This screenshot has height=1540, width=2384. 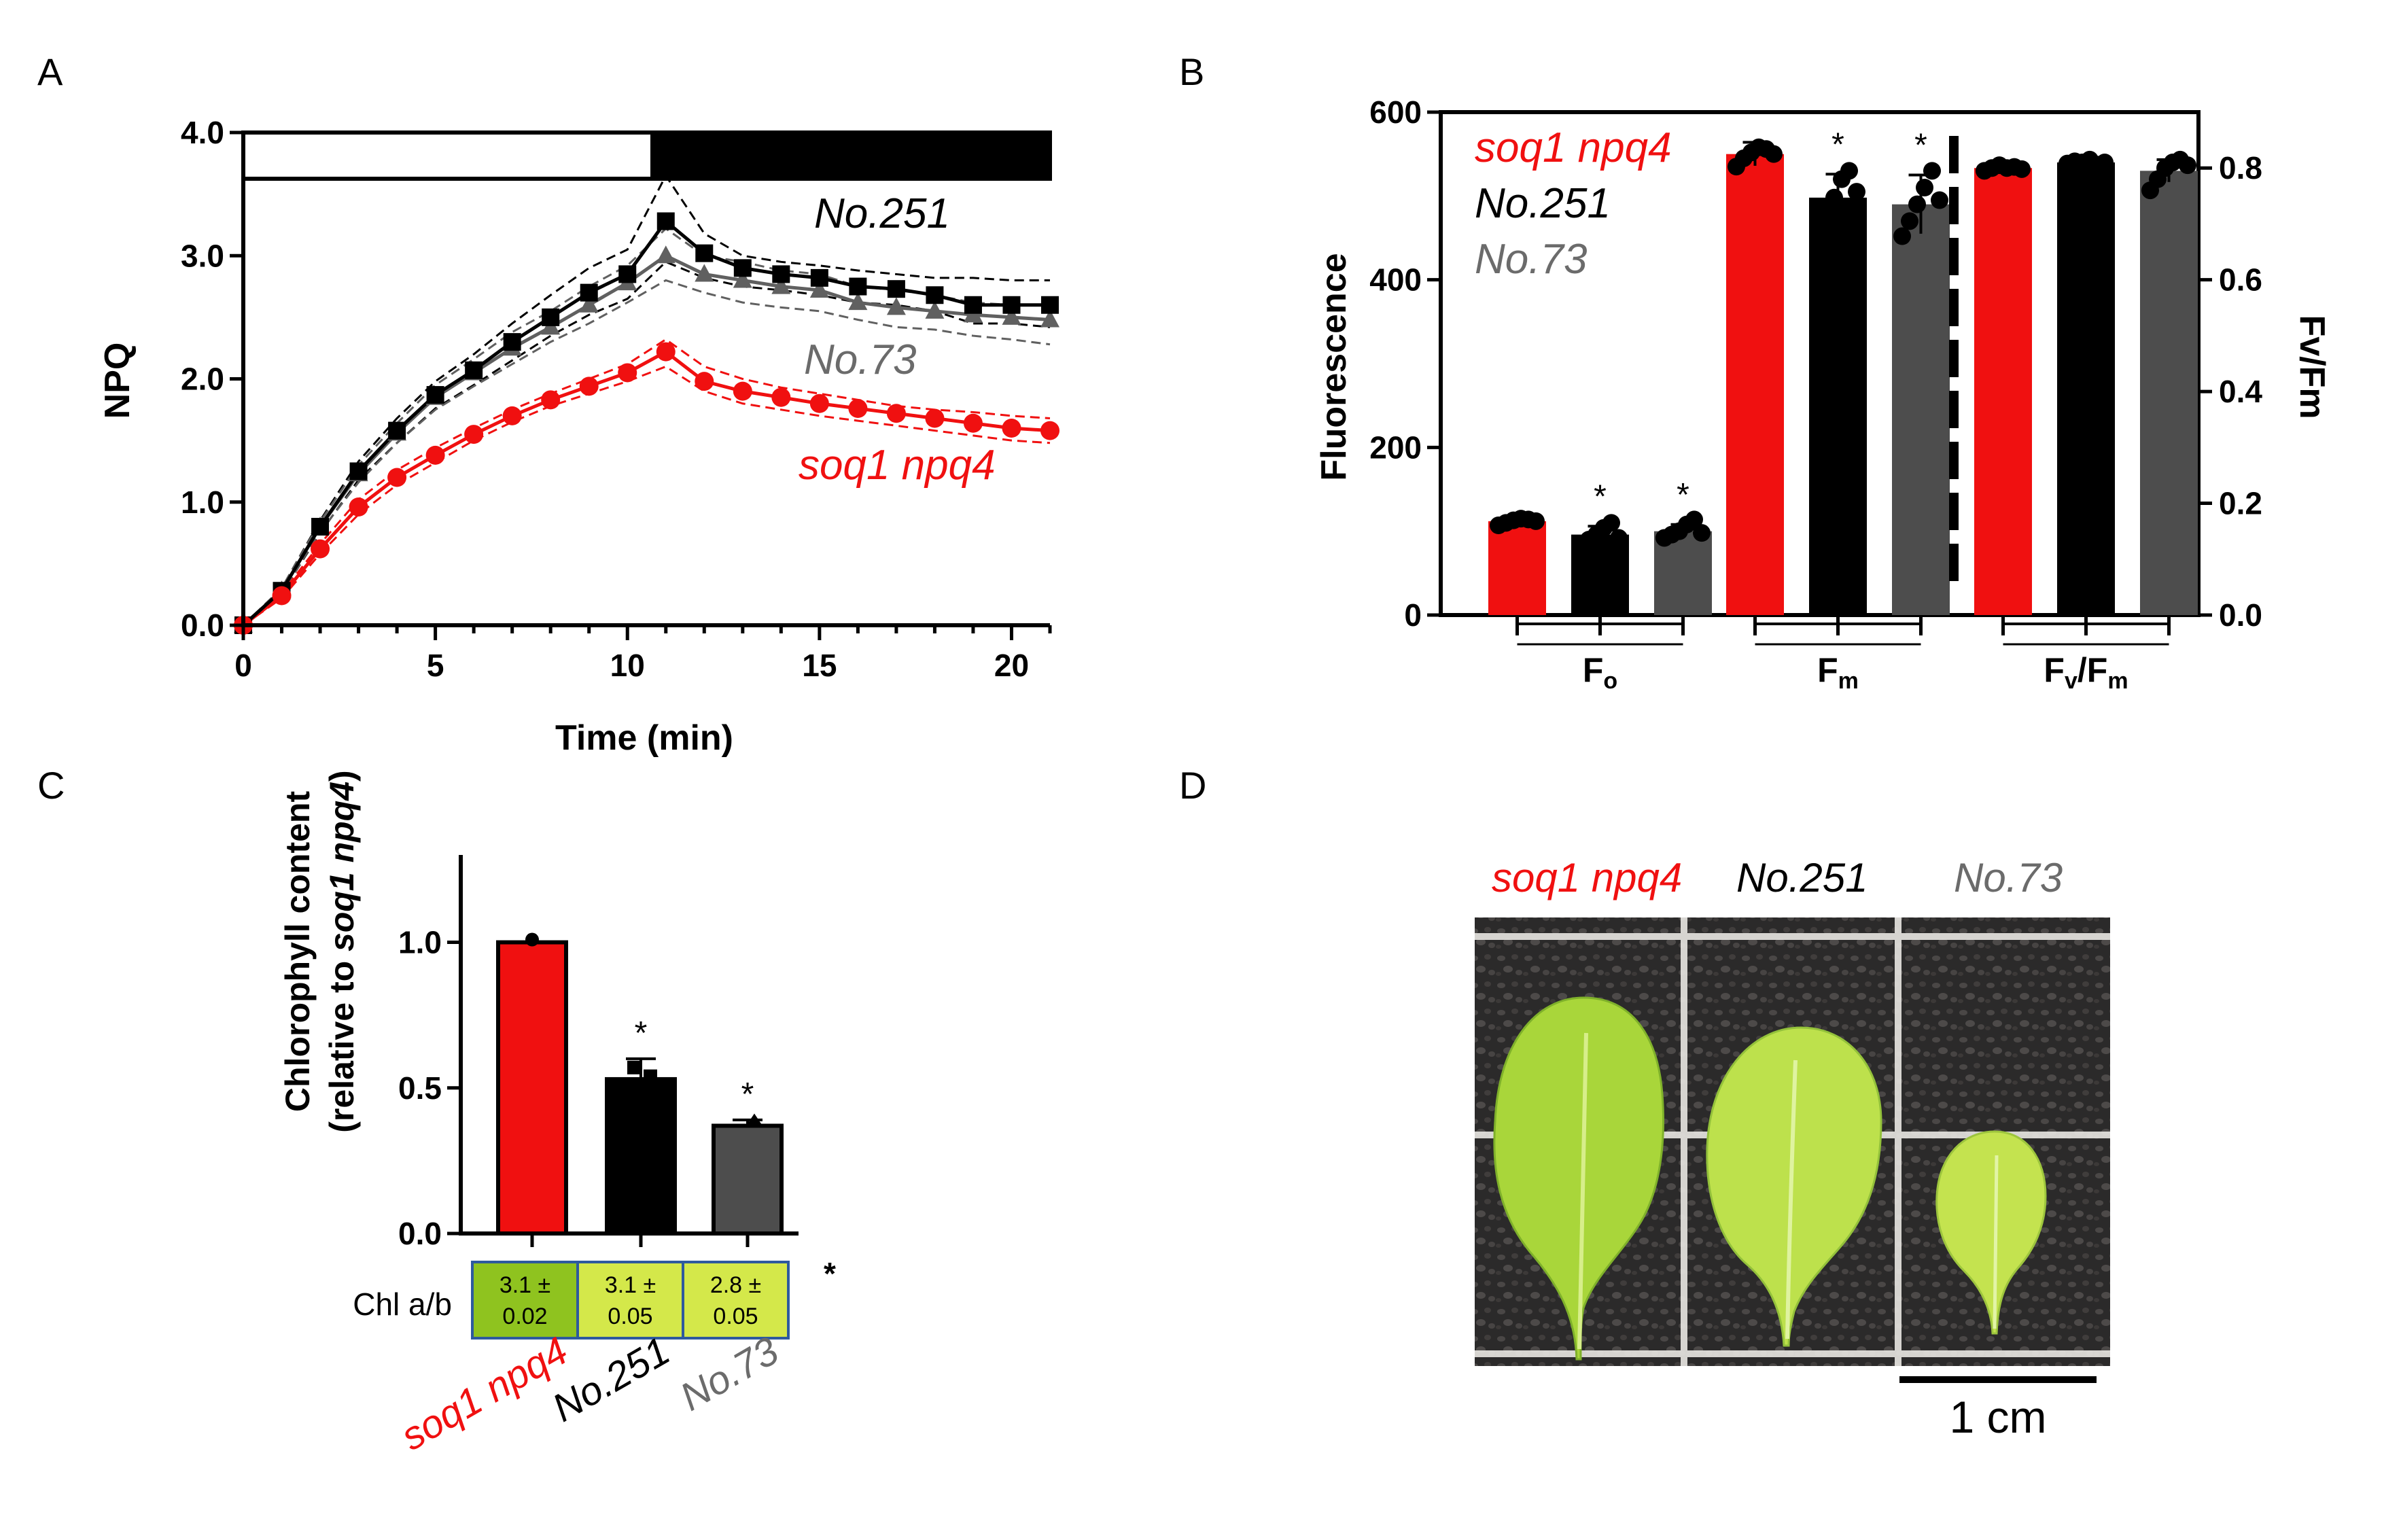 What do you see at coordinates (1578, 1179) in the screenshot?
I see `leaf-soq1-npq4` at bounding box center [1578, 1179].